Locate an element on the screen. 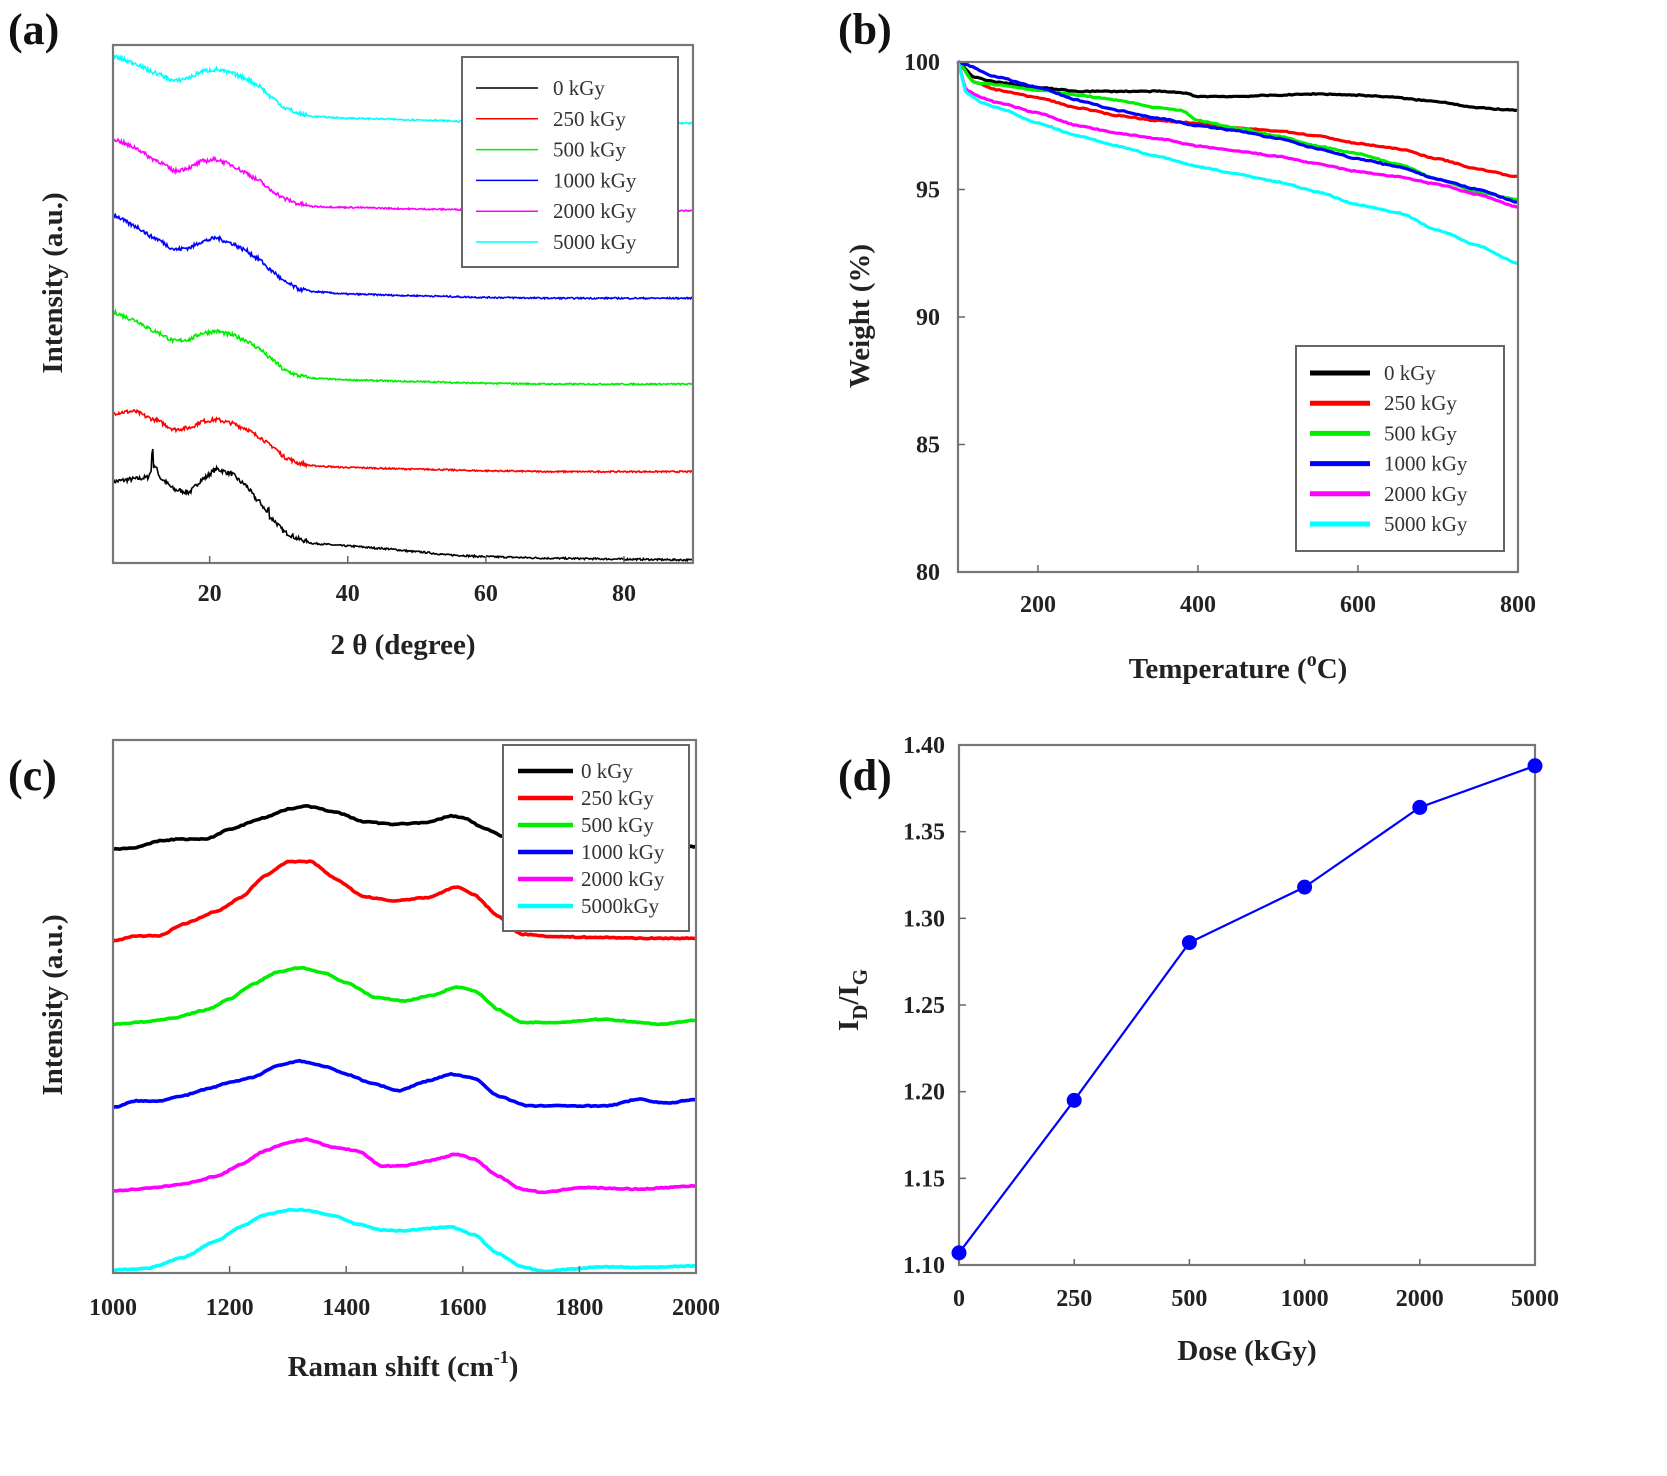 The height and width of the screenshot is (1476, 1667). panel-b-xlabel-sup: o is located at coordinates (1312, 660).